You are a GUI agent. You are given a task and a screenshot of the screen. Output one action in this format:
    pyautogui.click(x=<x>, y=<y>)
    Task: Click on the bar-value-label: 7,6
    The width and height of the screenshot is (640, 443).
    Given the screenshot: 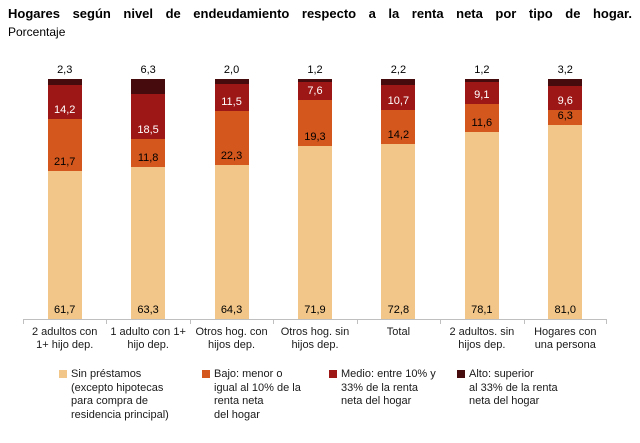 What is the action you would take?
    pyautogui.click(x=315, y=91)
    